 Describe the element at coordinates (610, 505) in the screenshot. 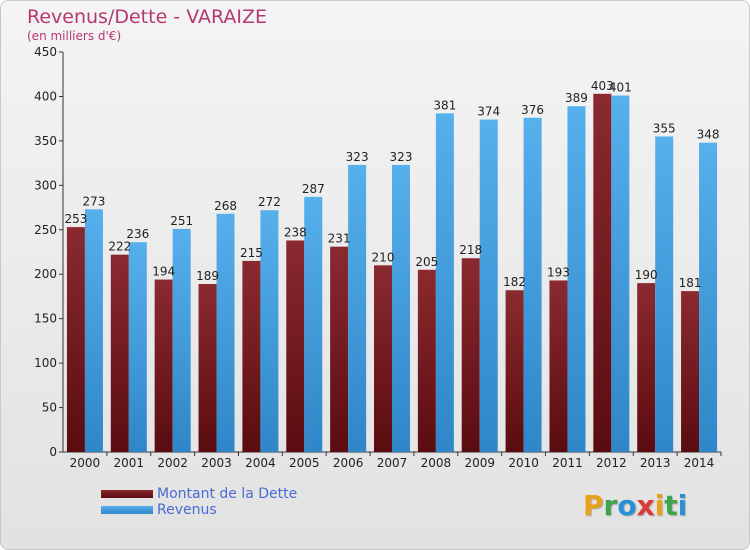

I see `logo-letter: r` at that location.